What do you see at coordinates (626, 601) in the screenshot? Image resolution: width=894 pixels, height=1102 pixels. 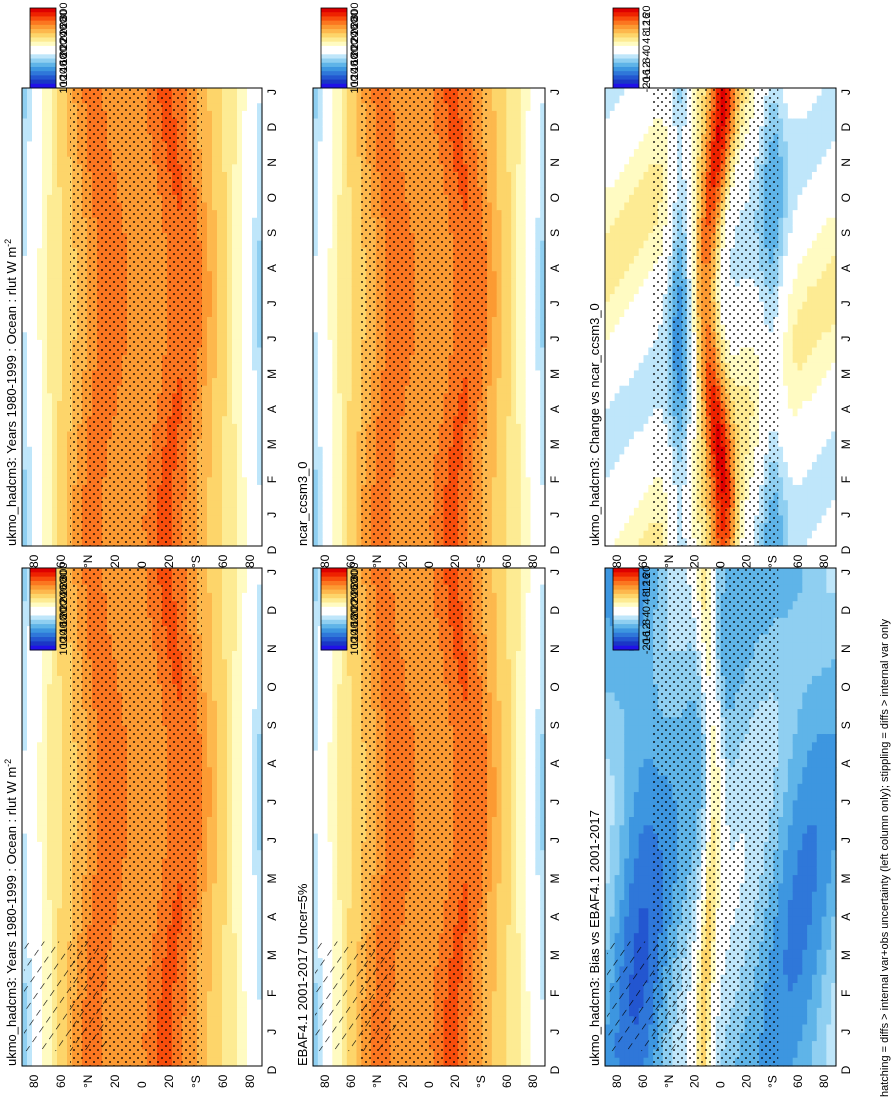 I see `colorbar-segment` at bounding box center [626, 601].